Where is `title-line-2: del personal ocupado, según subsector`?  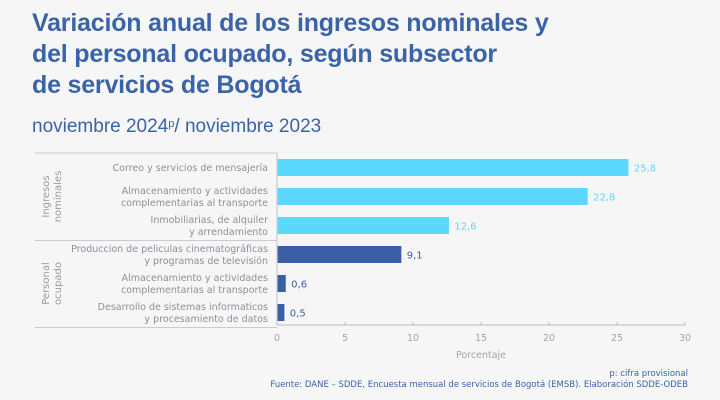
title-line-2: del personal ocupado, según subsector is located at coordinates (264, 54).